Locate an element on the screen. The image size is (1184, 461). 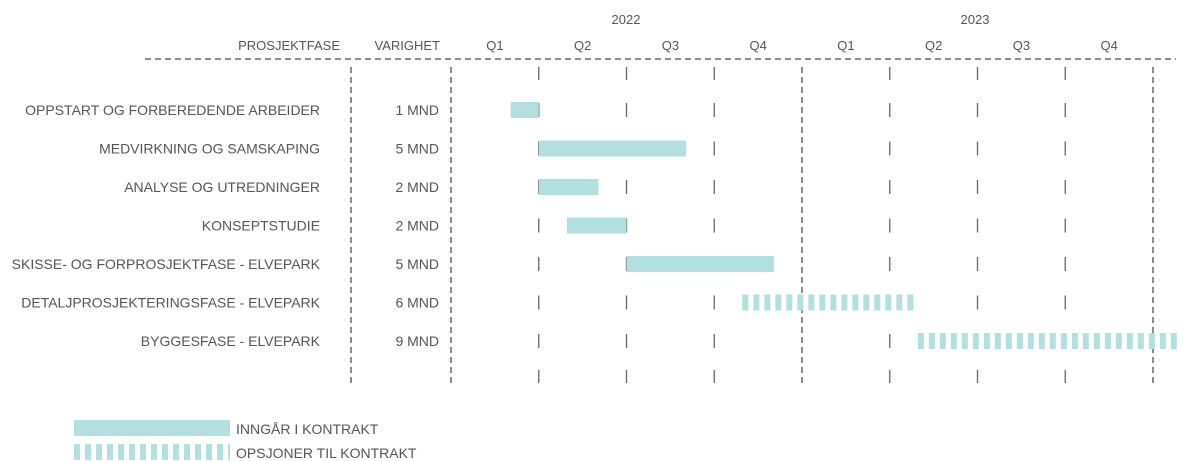
year-label: 2022 is located at coordinates (626, 19).